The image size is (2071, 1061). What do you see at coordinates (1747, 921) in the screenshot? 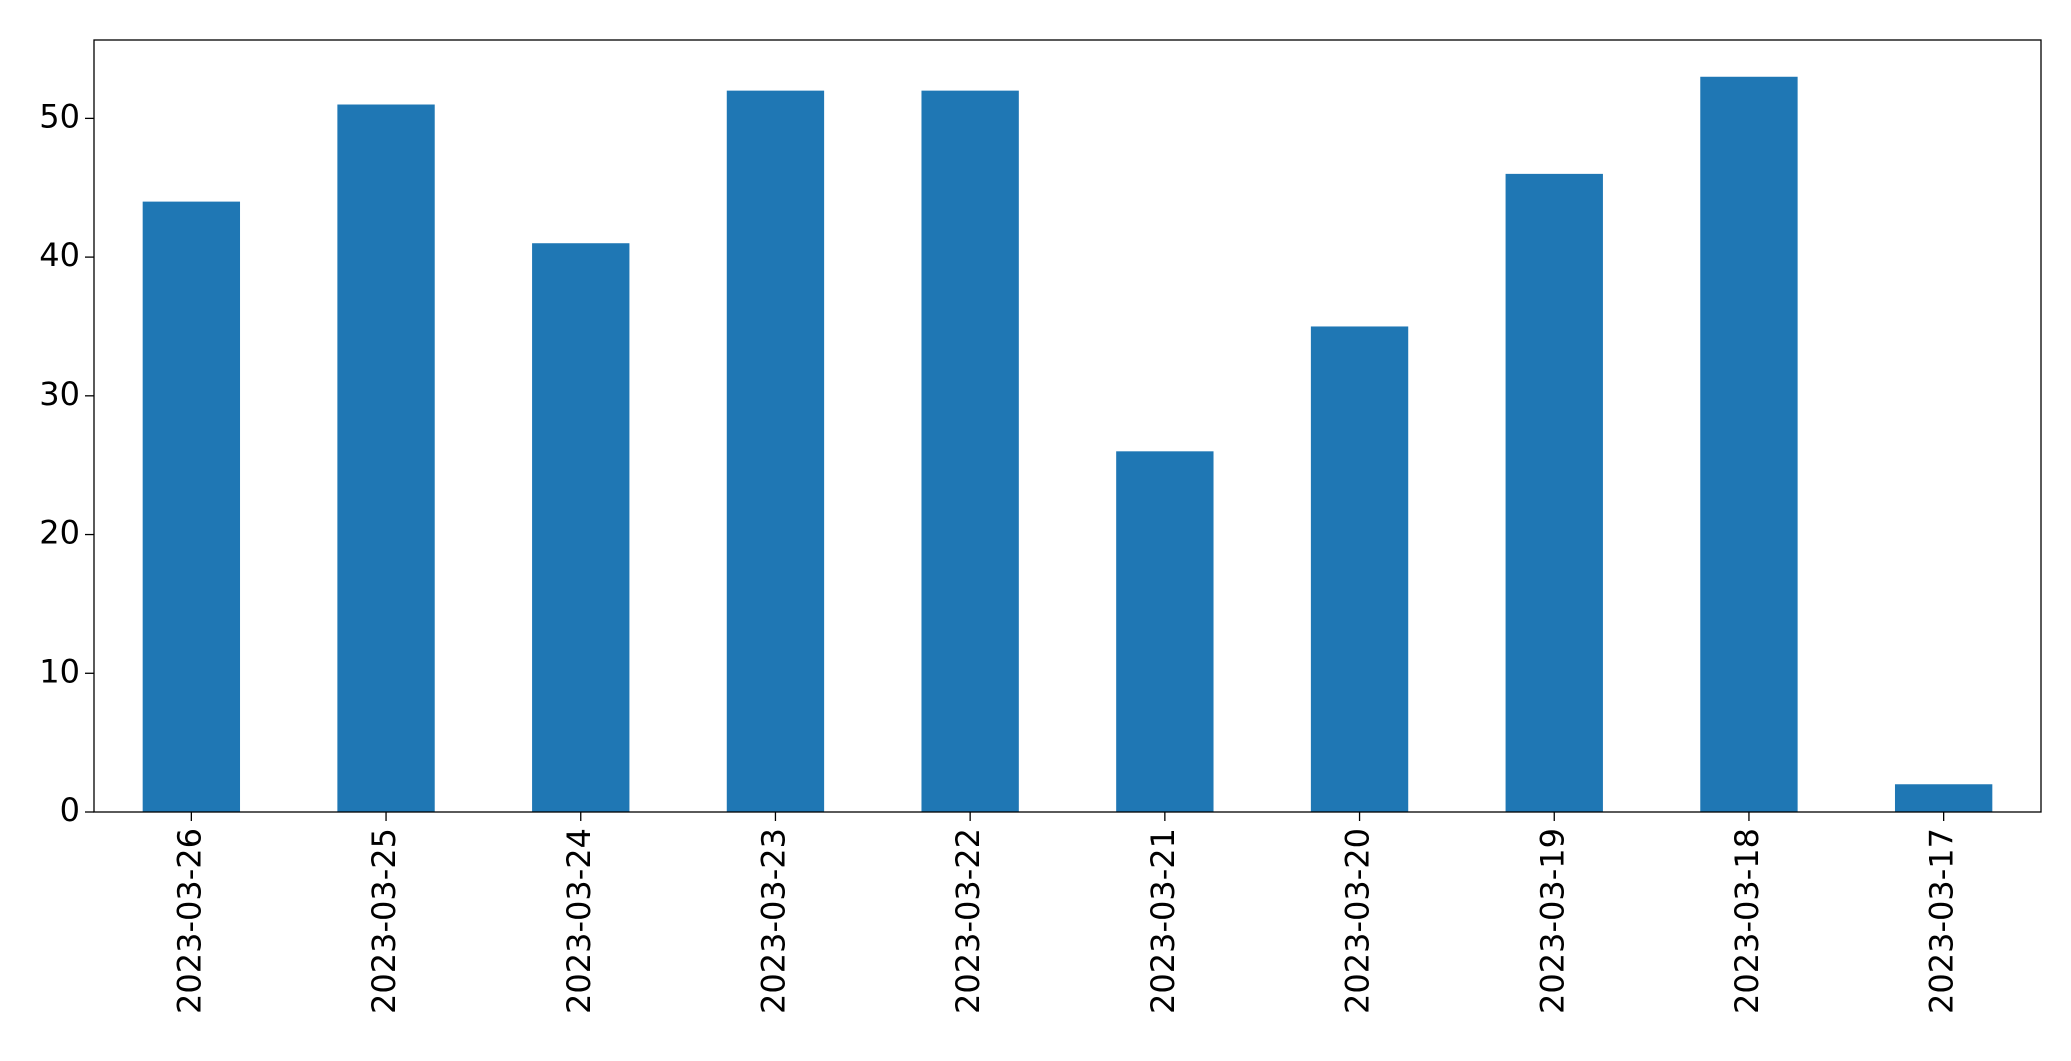
I see `x-tick-label: 2023-03-18` at bounding box center [1747, 921].